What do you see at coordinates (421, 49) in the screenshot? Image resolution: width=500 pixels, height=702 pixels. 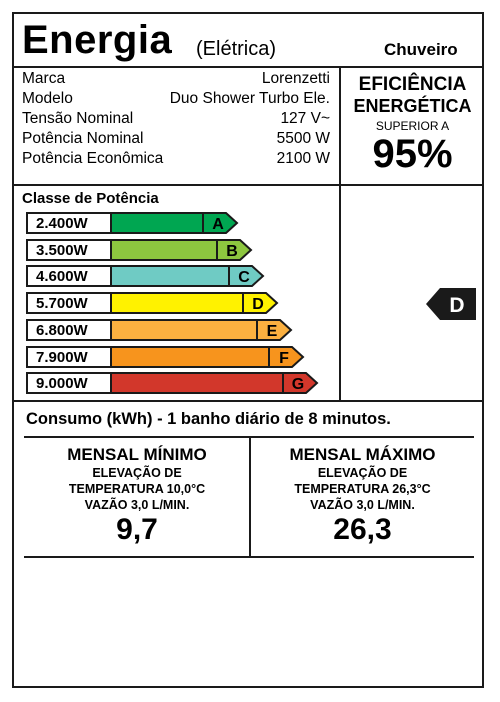 I see `product-type: Chuveiro` at bounding box center [421, 49].